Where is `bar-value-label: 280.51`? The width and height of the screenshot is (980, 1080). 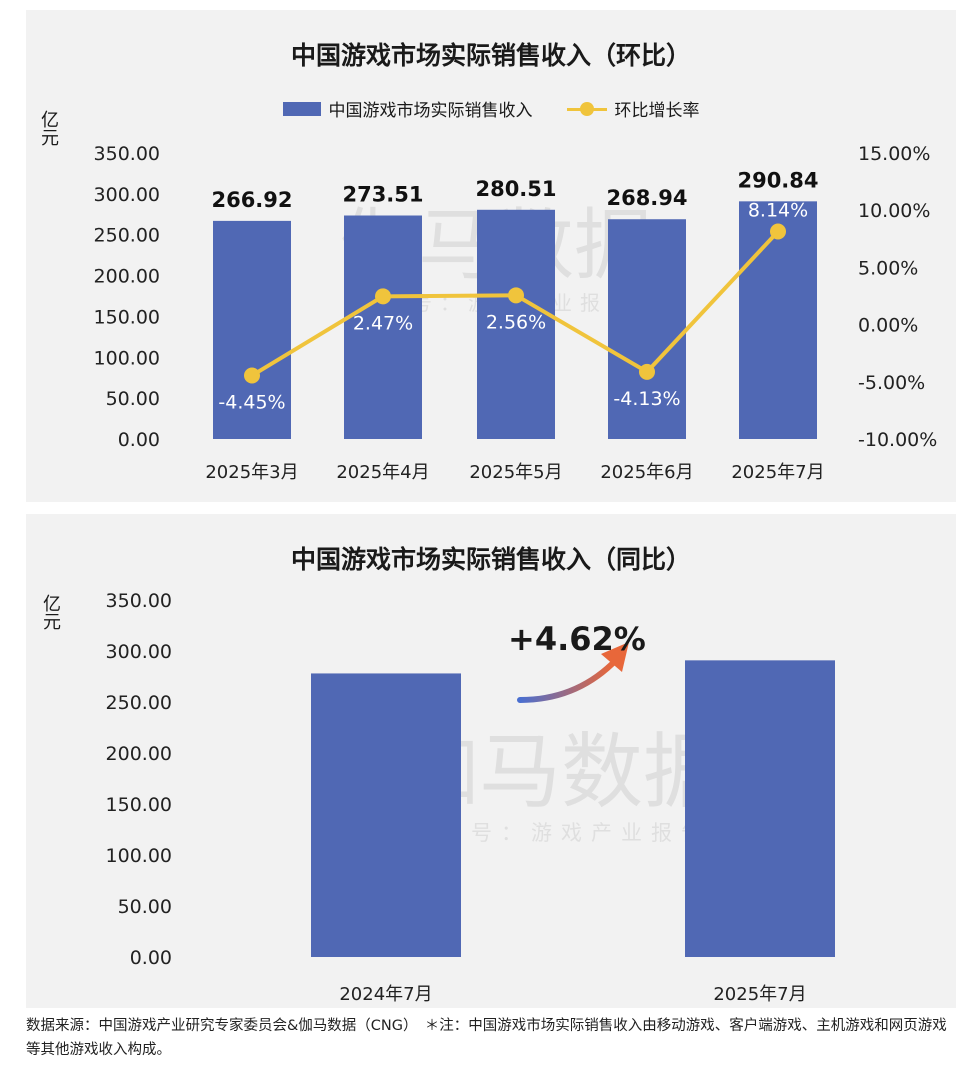
bar-value-label: 280.51 is located at coordinates (515, 189).